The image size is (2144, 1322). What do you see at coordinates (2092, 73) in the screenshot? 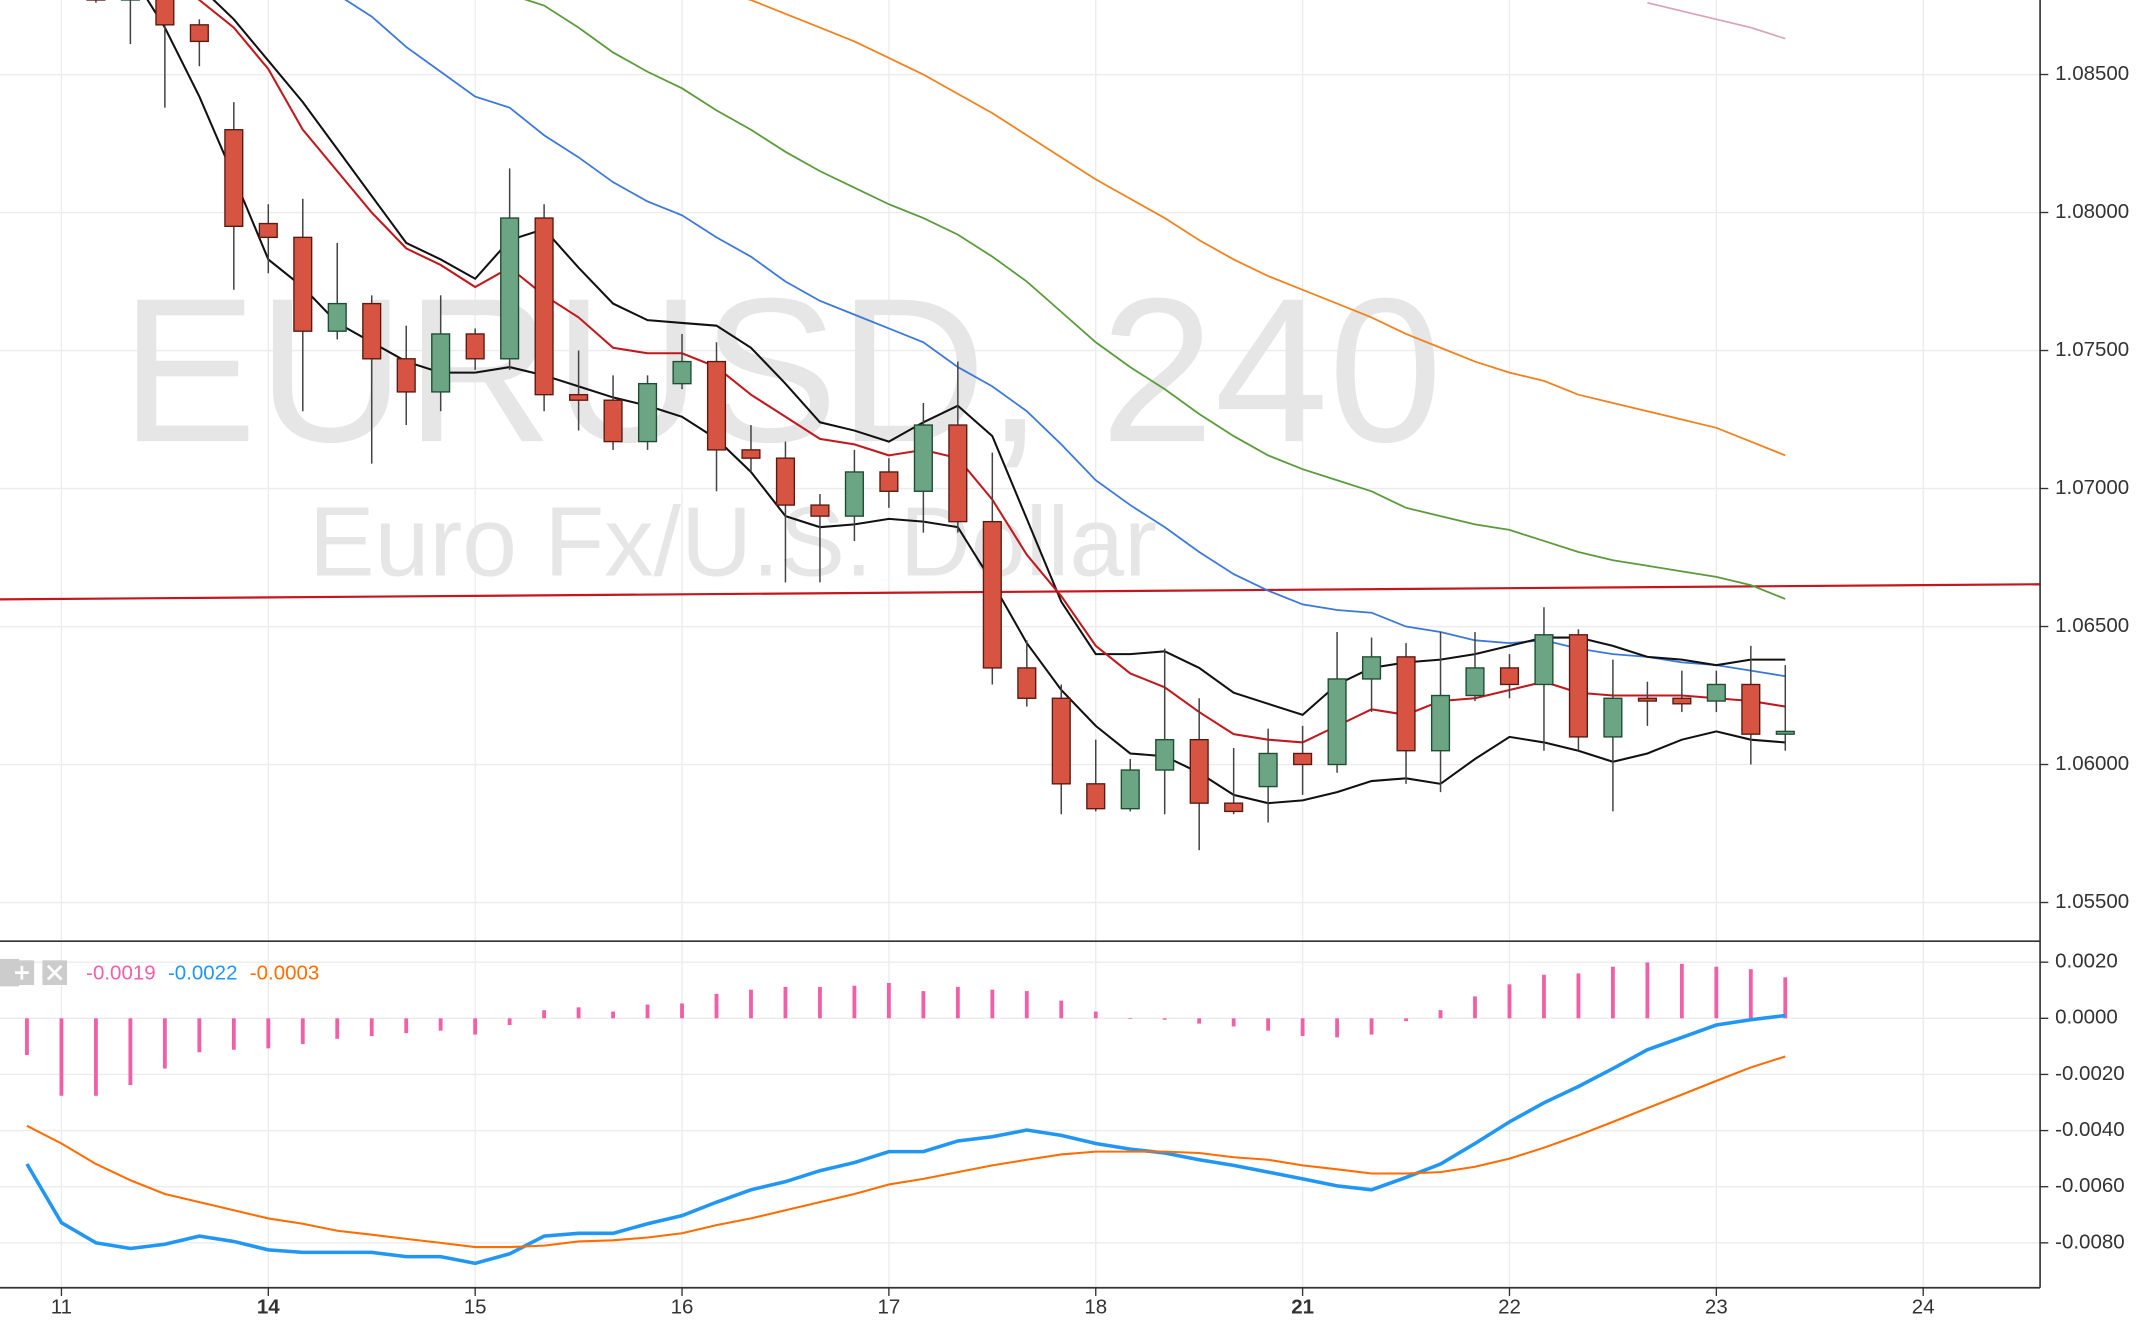
I see `y-tick-label: 1.08500` at bounding box center [2092, 73].